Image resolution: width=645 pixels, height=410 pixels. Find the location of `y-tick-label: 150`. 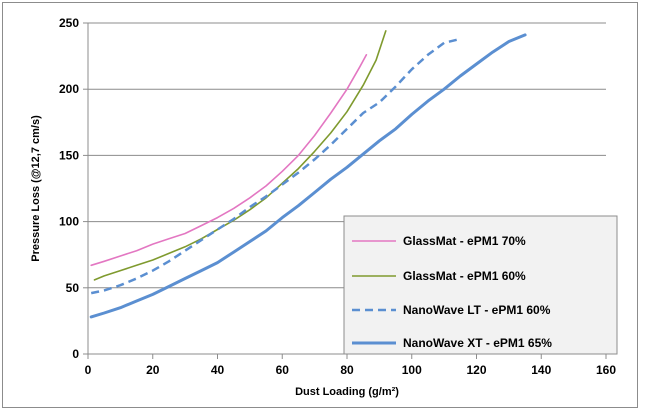

y-tick-label: 150 is located at coordinates (69, 155).